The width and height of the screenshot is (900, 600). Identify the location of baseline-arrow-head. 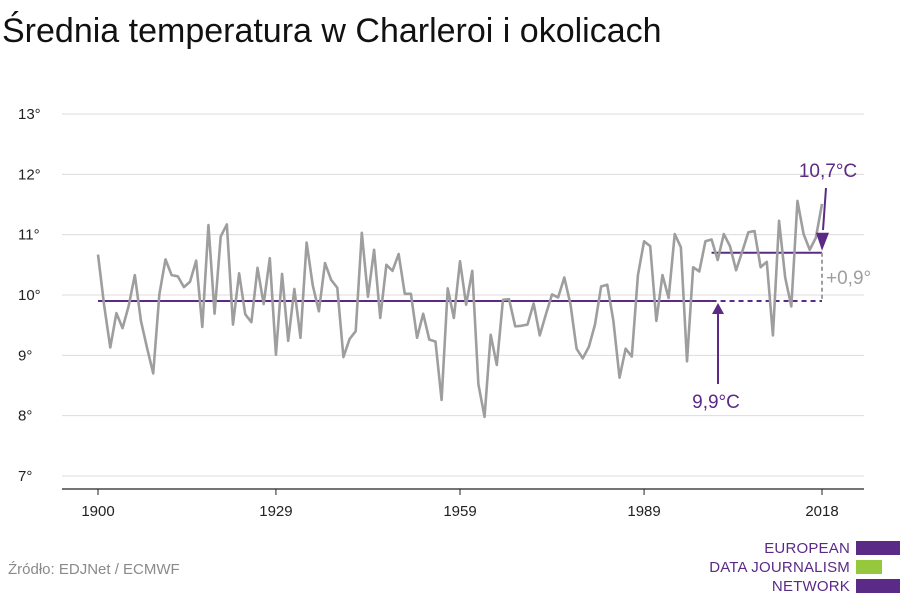
(718, 309).